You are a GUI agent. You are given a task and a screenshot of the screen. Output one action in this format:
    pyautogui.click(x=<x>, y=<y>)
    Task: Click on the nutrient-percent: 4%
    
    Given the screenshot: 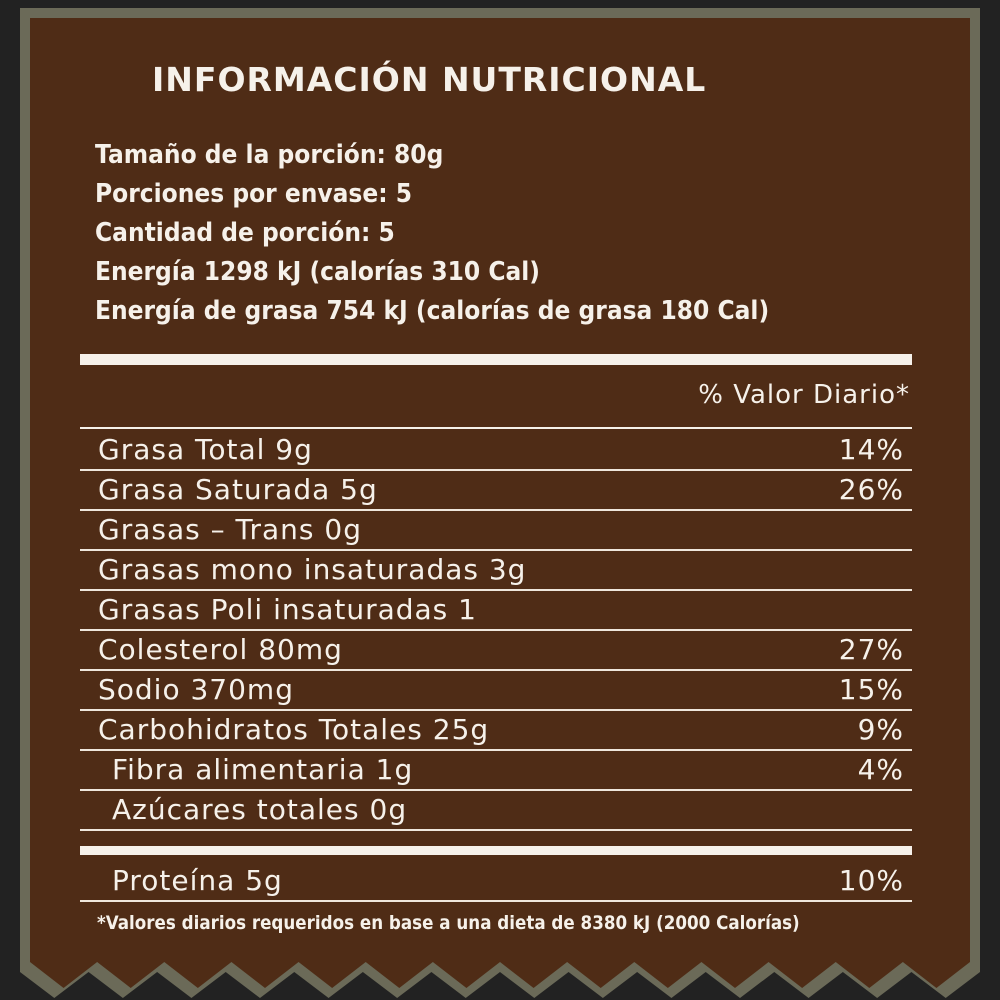 What is the action you would take?
    pyautogui.click(x=880, y=769)
    